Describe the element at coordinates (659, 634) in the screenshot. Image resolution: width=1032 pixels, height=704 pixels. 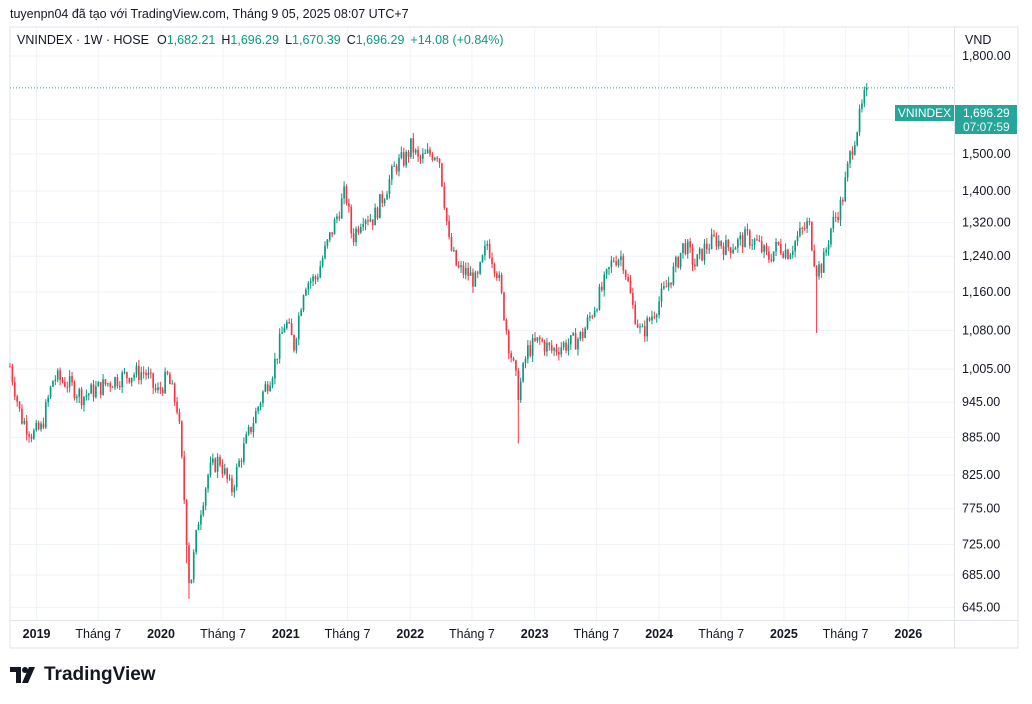
I see `x-tick-label: 2024` at that location.